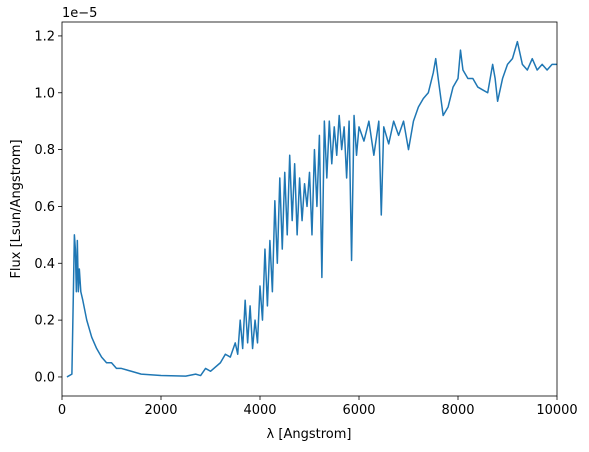 This screenshot has width=589, height=452. I want to click on x-tick-label: 6000, so click(358, 410).